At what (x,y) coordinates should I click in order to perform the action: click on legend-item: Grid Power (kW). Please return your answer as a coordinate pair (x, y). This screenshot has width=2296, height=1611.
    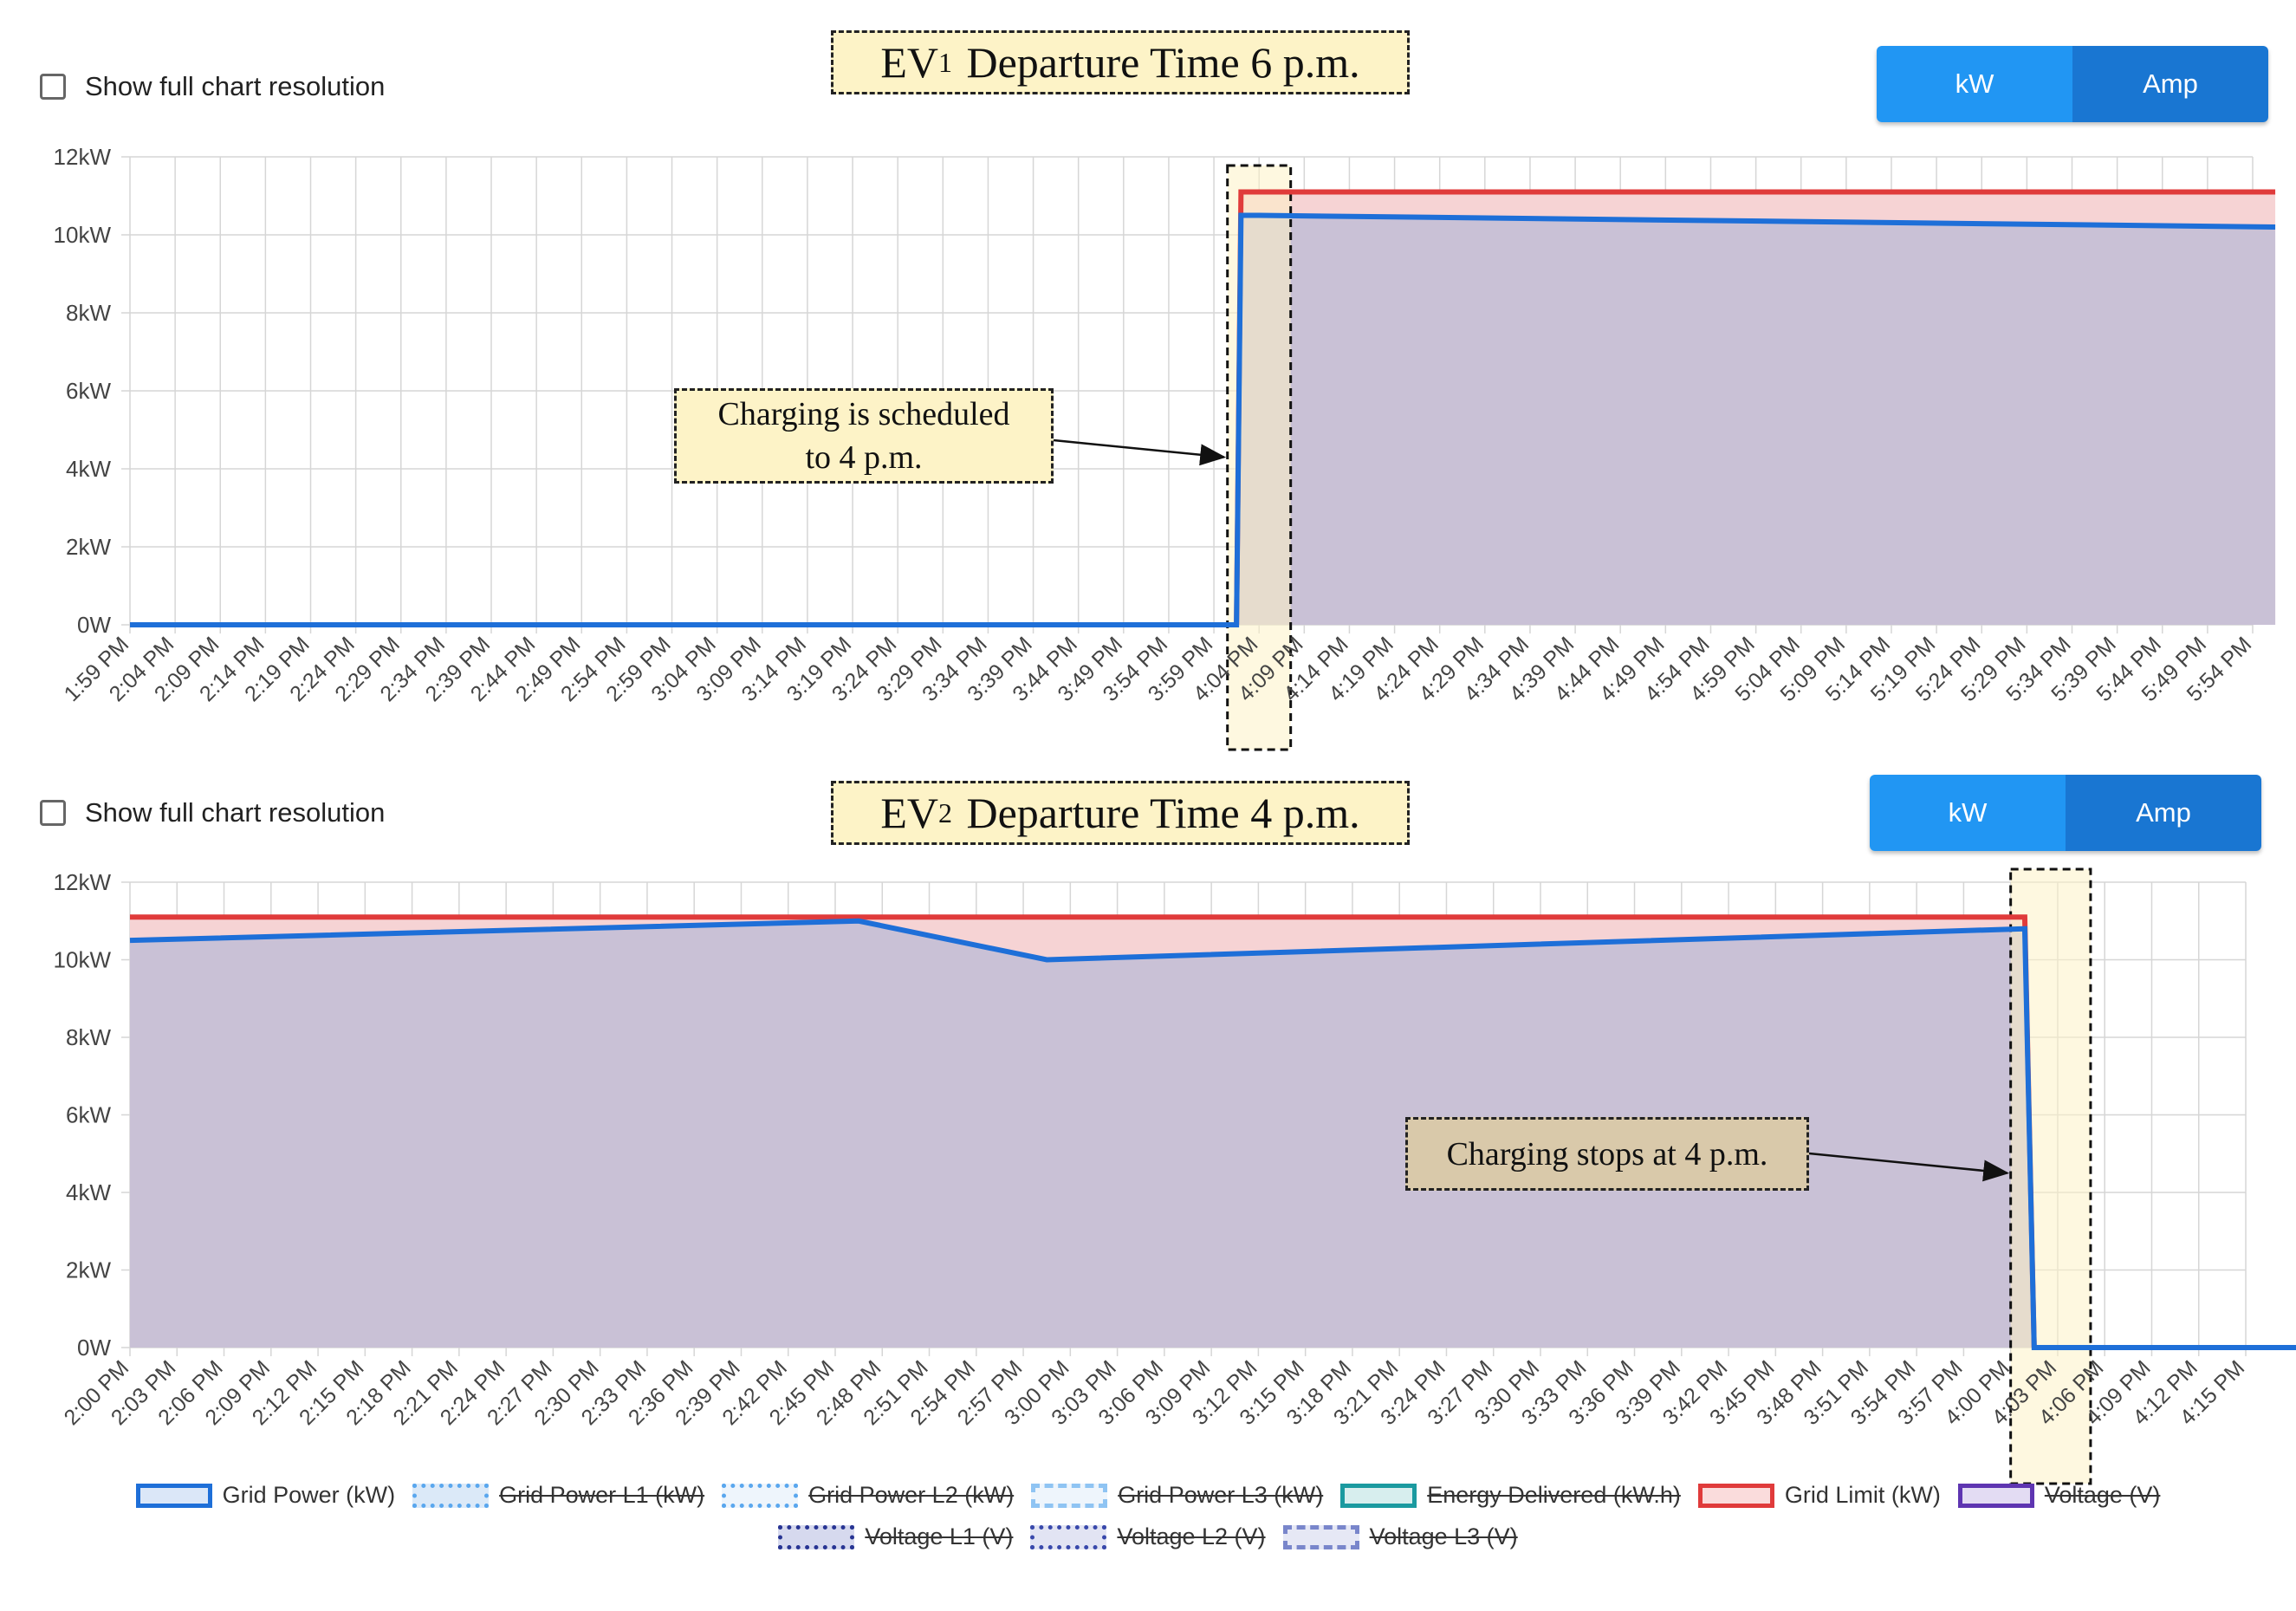
    Looking at the image, I should click on (265, 1496).